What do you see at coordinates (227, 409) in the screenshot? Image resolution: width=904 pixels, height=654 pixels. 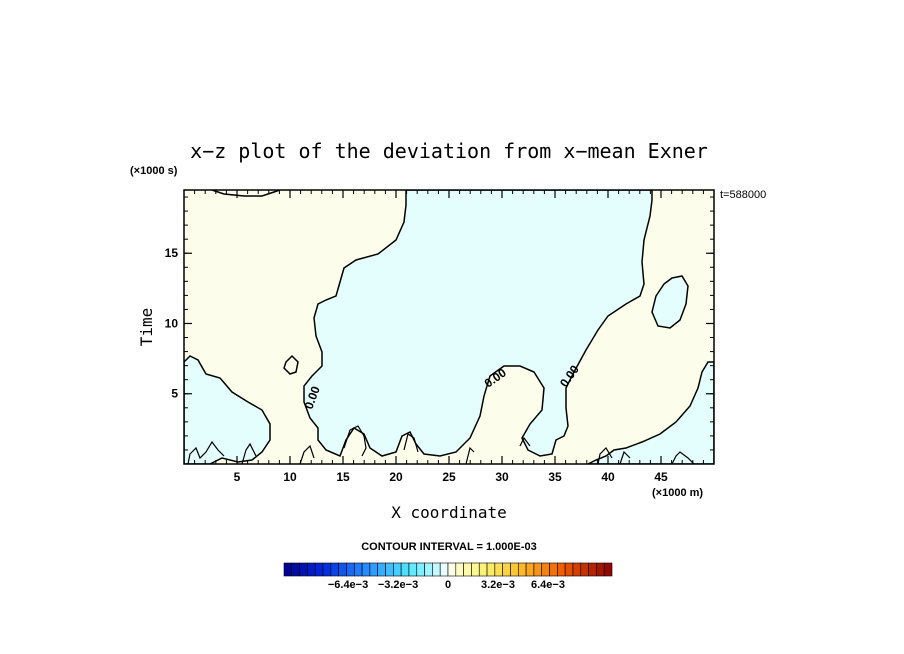 I see `negative-region-left` at bounding box center [227, 409].